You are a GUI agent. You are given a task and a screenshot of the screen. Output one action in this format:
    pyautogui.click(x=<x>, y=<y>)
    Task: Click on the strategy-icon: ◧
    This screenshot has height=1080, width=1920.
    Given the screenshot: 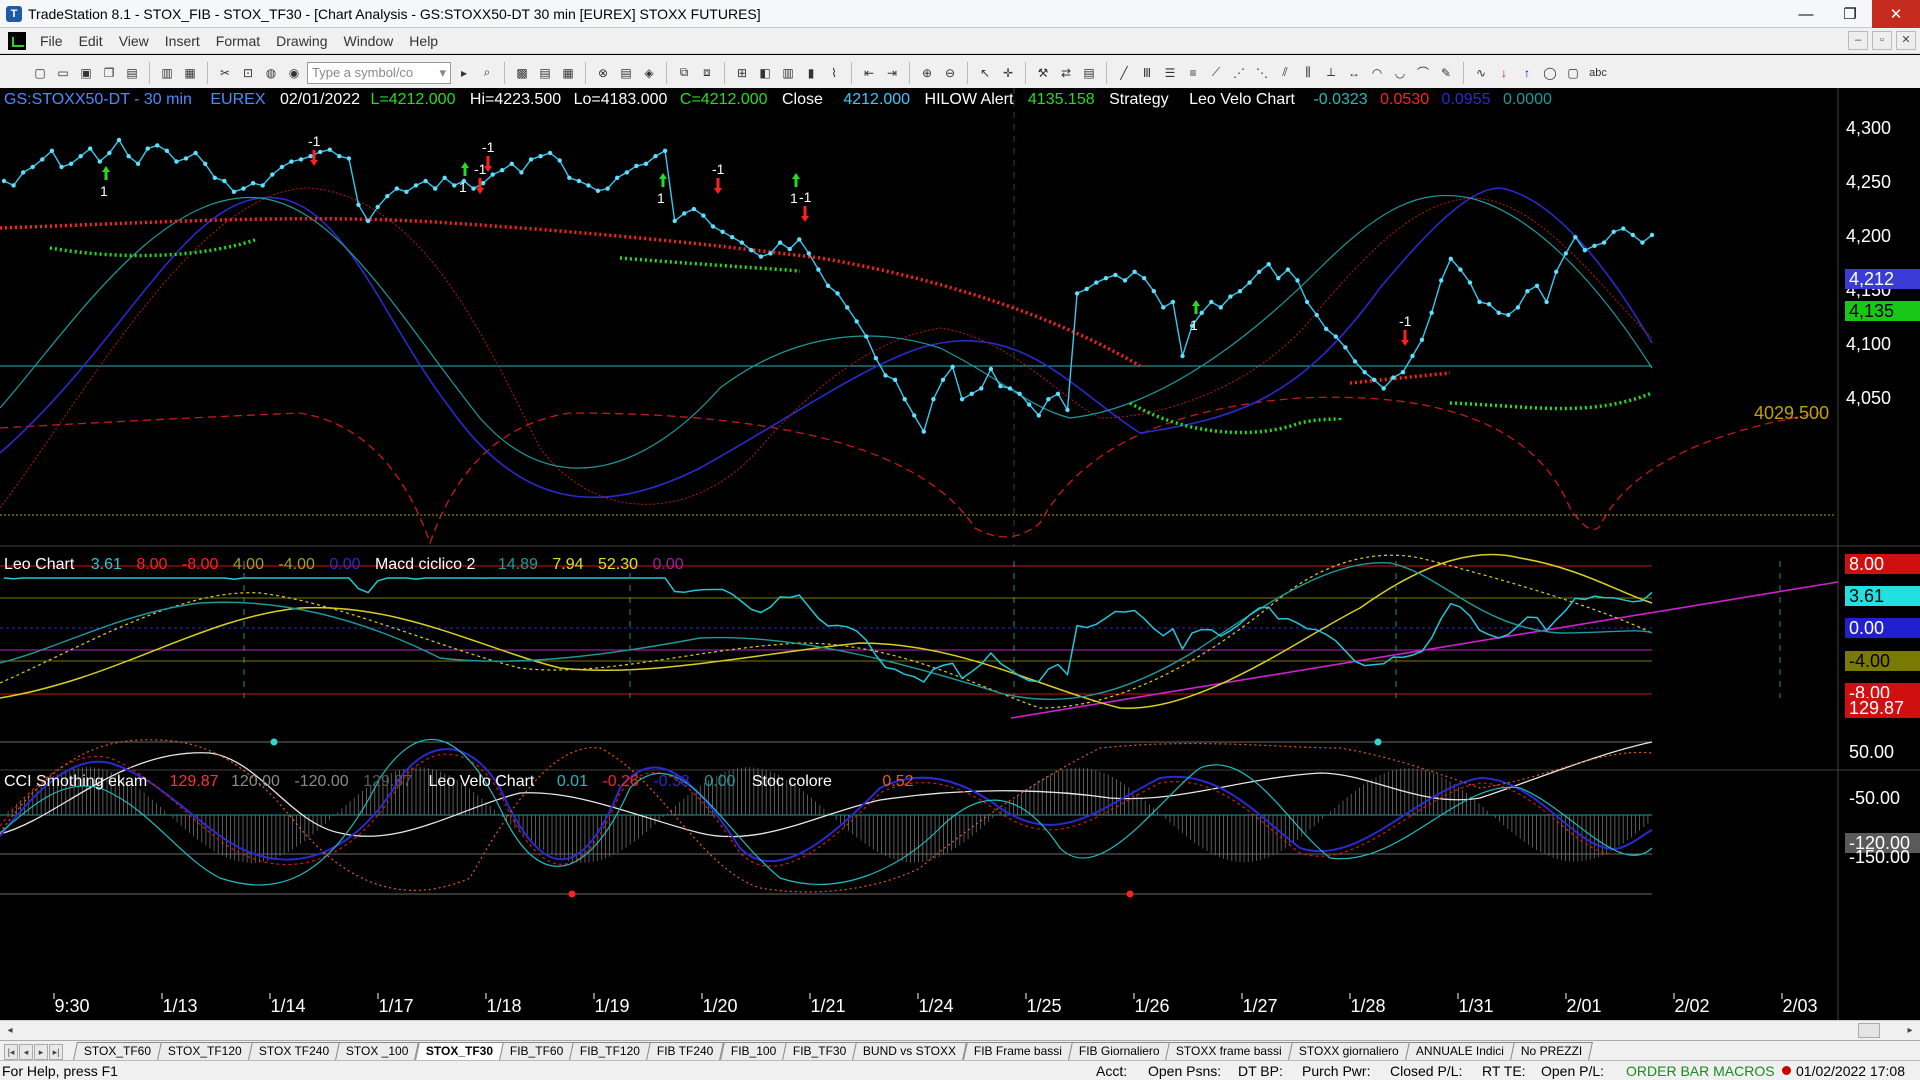 What is the action you would take?
    pyautogui.click(x=765, y=72)
    